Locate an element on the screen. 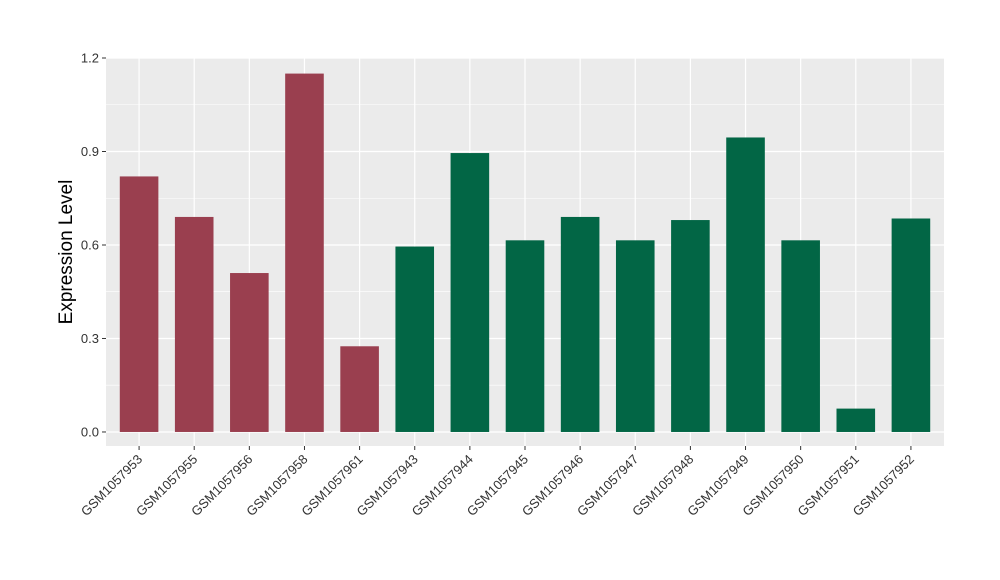 Image resolution: width=1000 pixels, height=580 pixels. y-tick-label: 0.6 is located at coordinates (90, 244).